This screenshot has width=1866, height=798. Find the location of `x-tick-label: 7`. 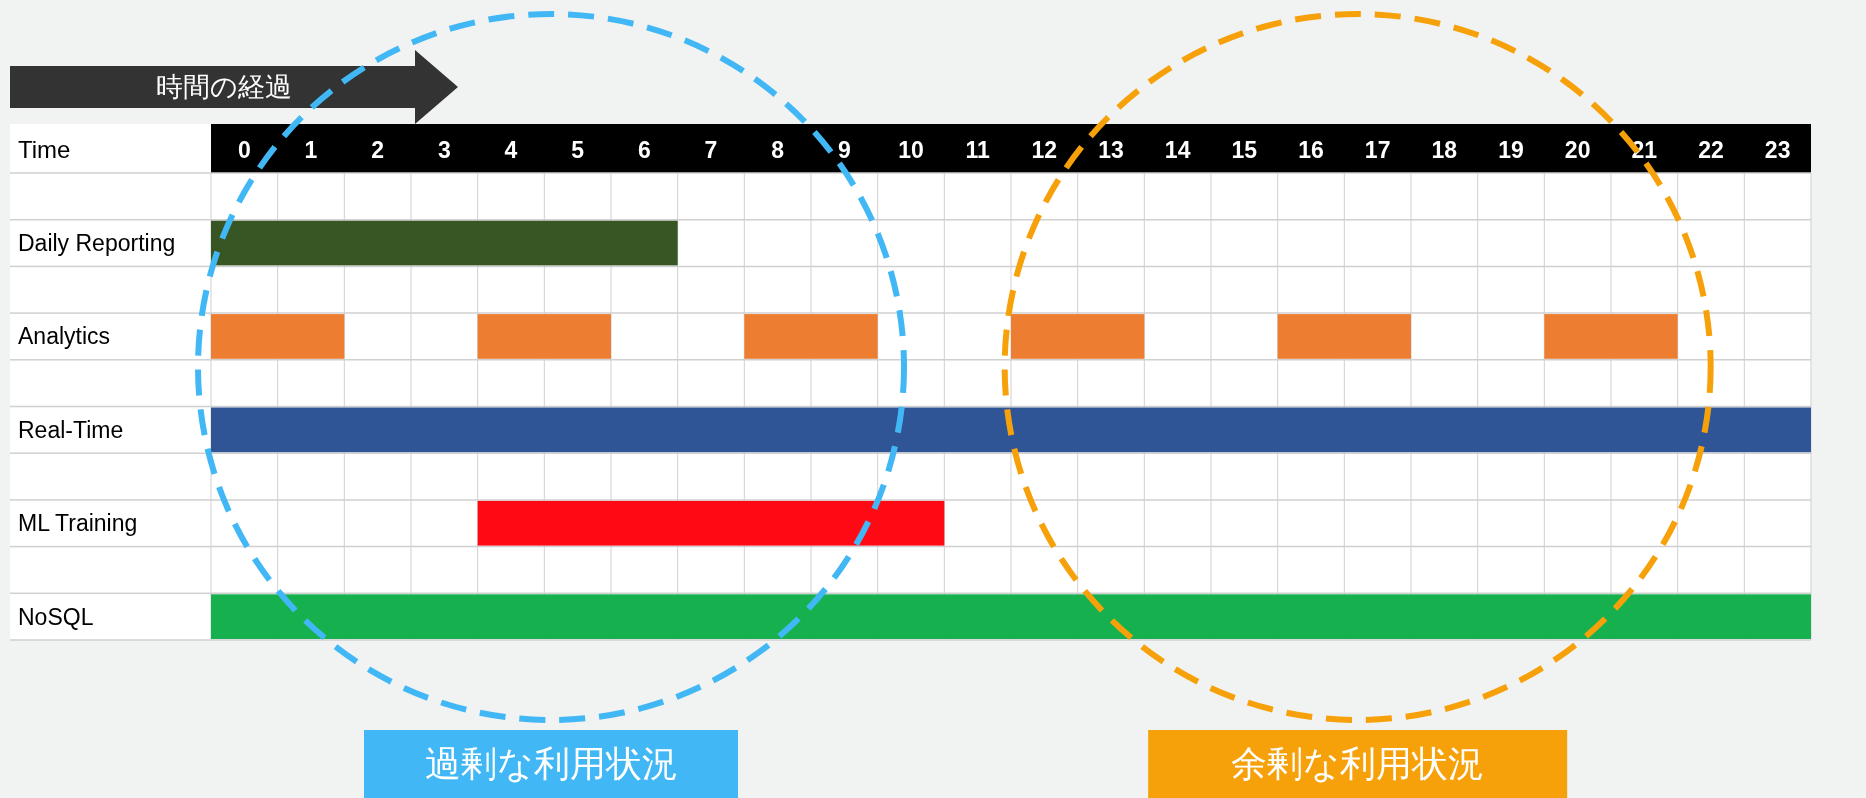

x-tick-label: 7 is located at coordinates (711, 149).